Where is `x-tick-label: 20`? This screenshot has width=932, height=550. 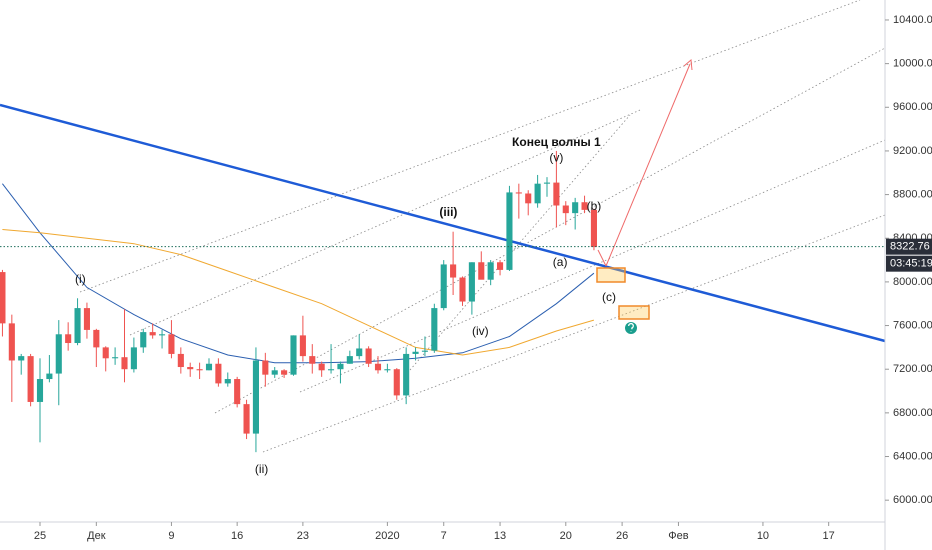 x-tick-label: 20 is located at coordinates (566, 536).